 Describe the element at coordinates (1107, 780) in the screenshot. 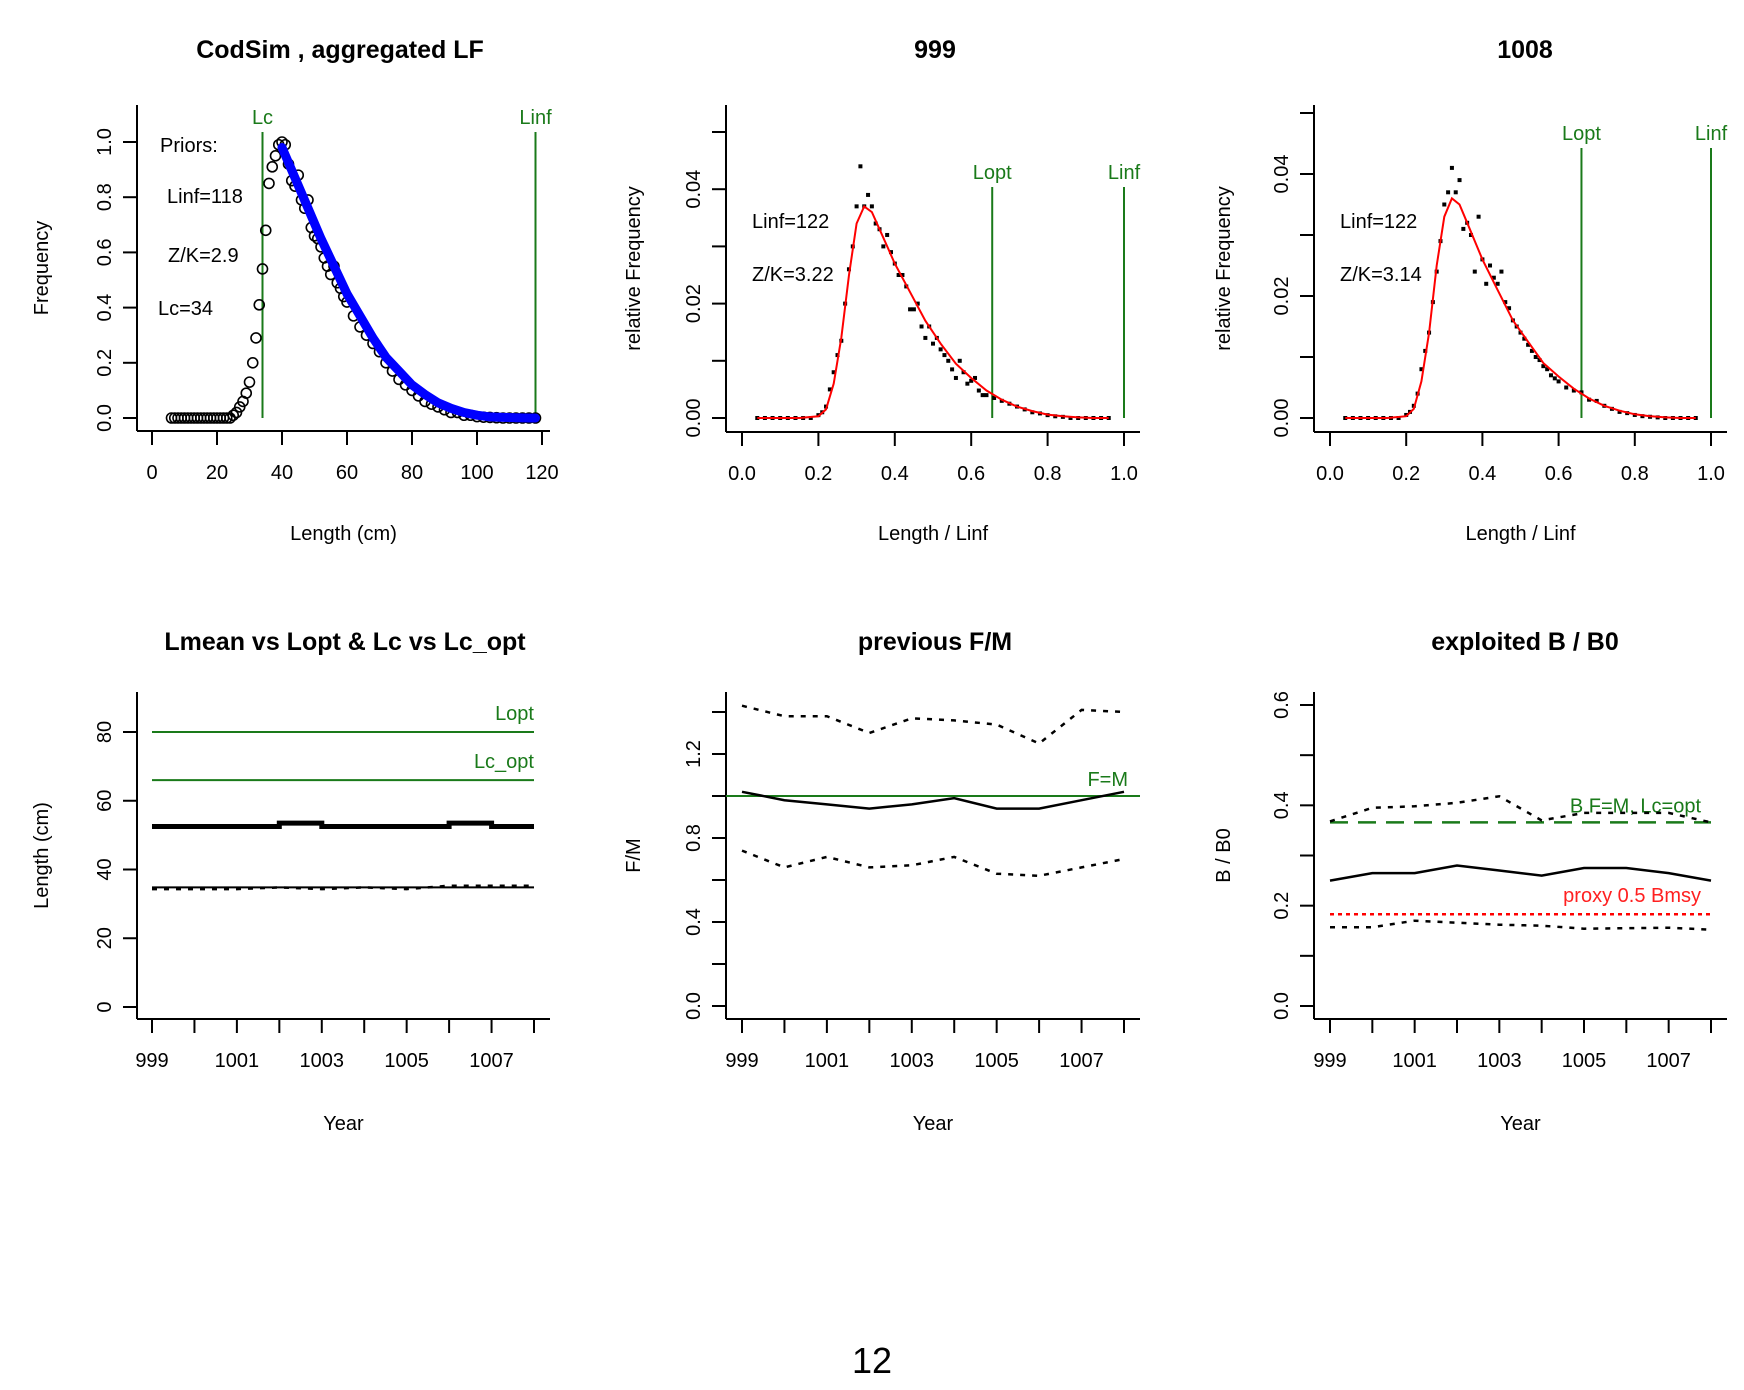

I see `reference-label: F=M` at that location.